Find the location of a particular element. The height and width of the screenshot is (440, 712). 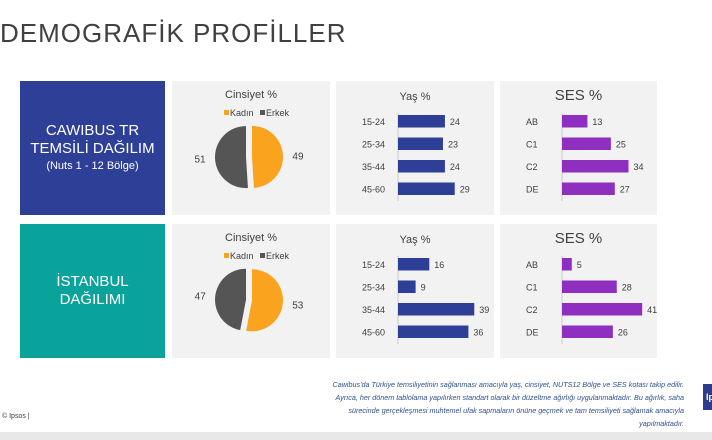

slice-data-label: 49 is located at coordinates (298, 156).